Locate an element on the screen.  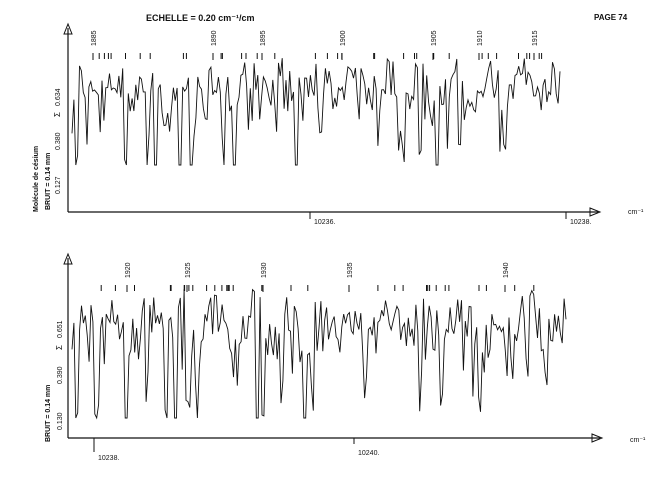
bottom-noise-label: BRUIT = 0.14 mm is located at coordinates (48, 413).